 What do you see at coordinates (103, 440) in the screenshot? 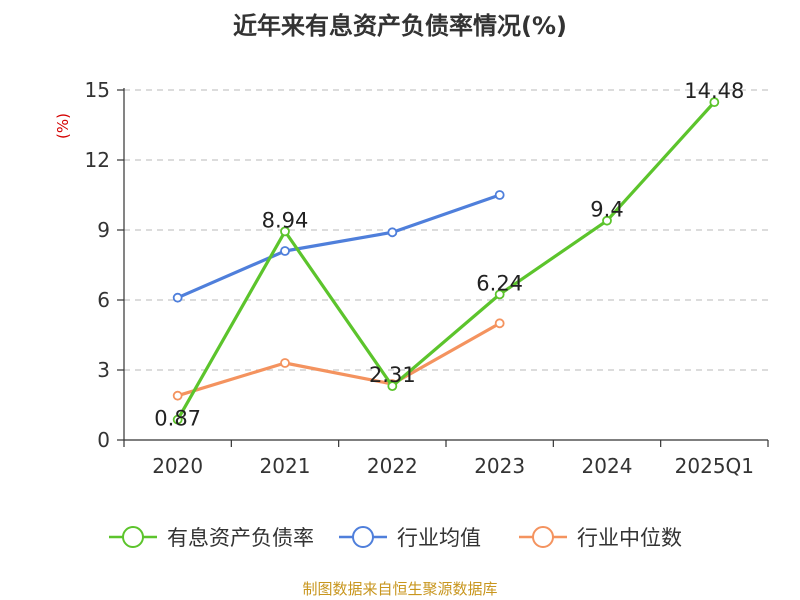
I see `y-tick-label: 0` at bounding box center [103, 440].